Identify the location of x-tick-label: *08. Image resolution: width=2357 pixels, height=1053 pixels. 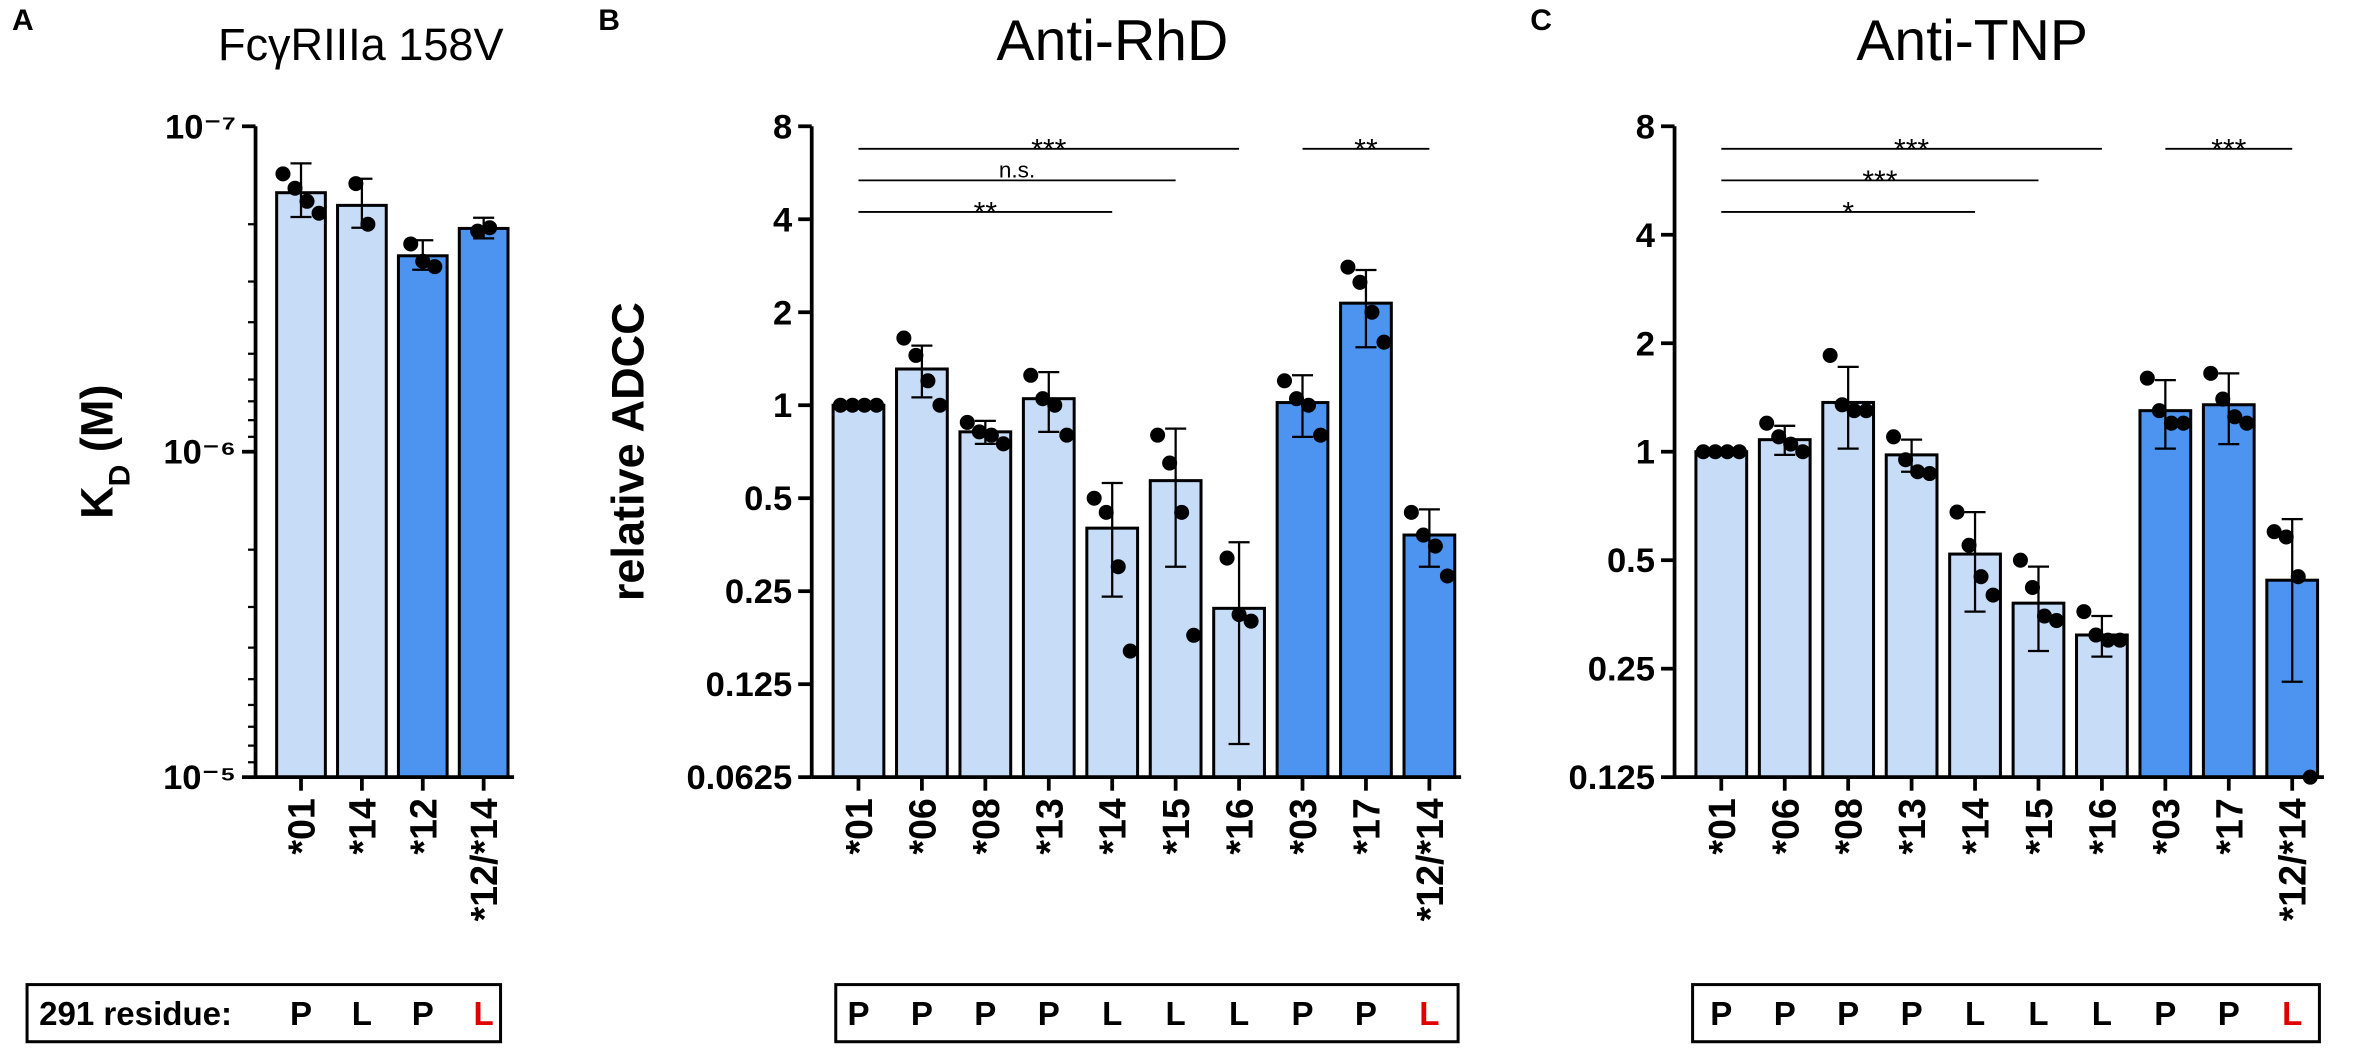
(986, 826).